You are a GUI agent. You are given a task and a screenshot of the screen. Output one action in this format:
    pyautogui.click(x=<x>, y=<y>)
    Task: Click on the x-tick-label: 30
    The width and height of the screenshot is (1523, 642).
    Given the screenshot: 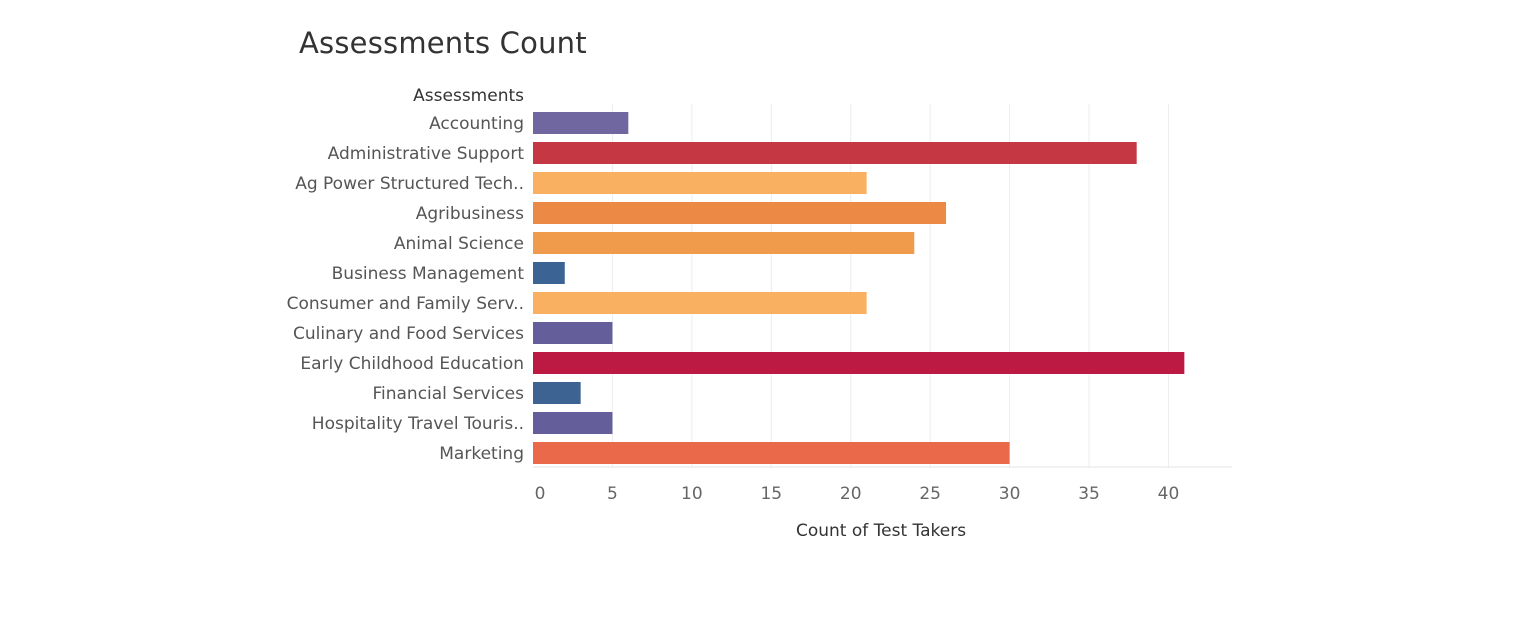 What is the action you would take?
    pyautogui.click(x=1010, y=494)
    